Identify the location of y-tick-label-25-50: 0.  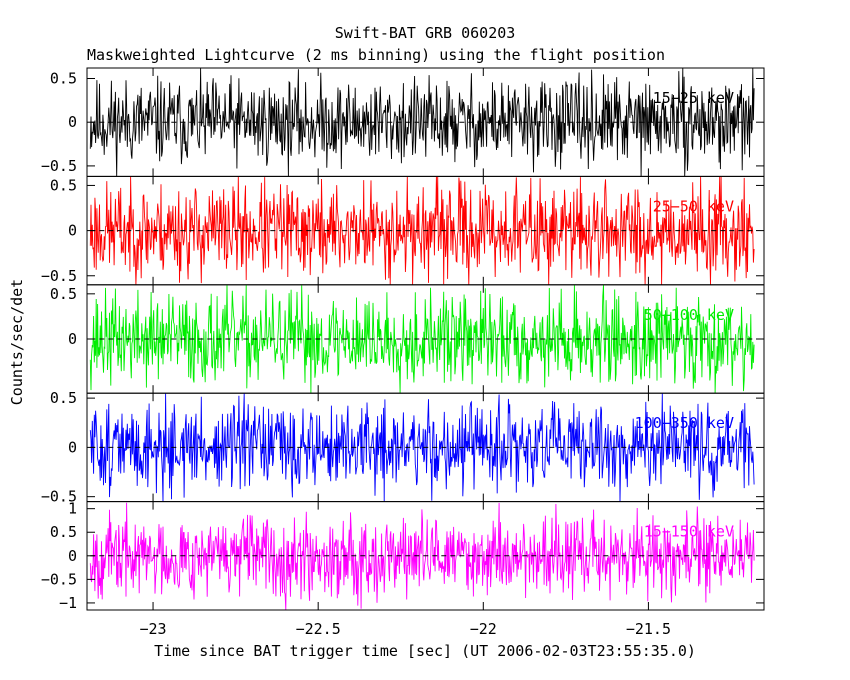
(72, 231).